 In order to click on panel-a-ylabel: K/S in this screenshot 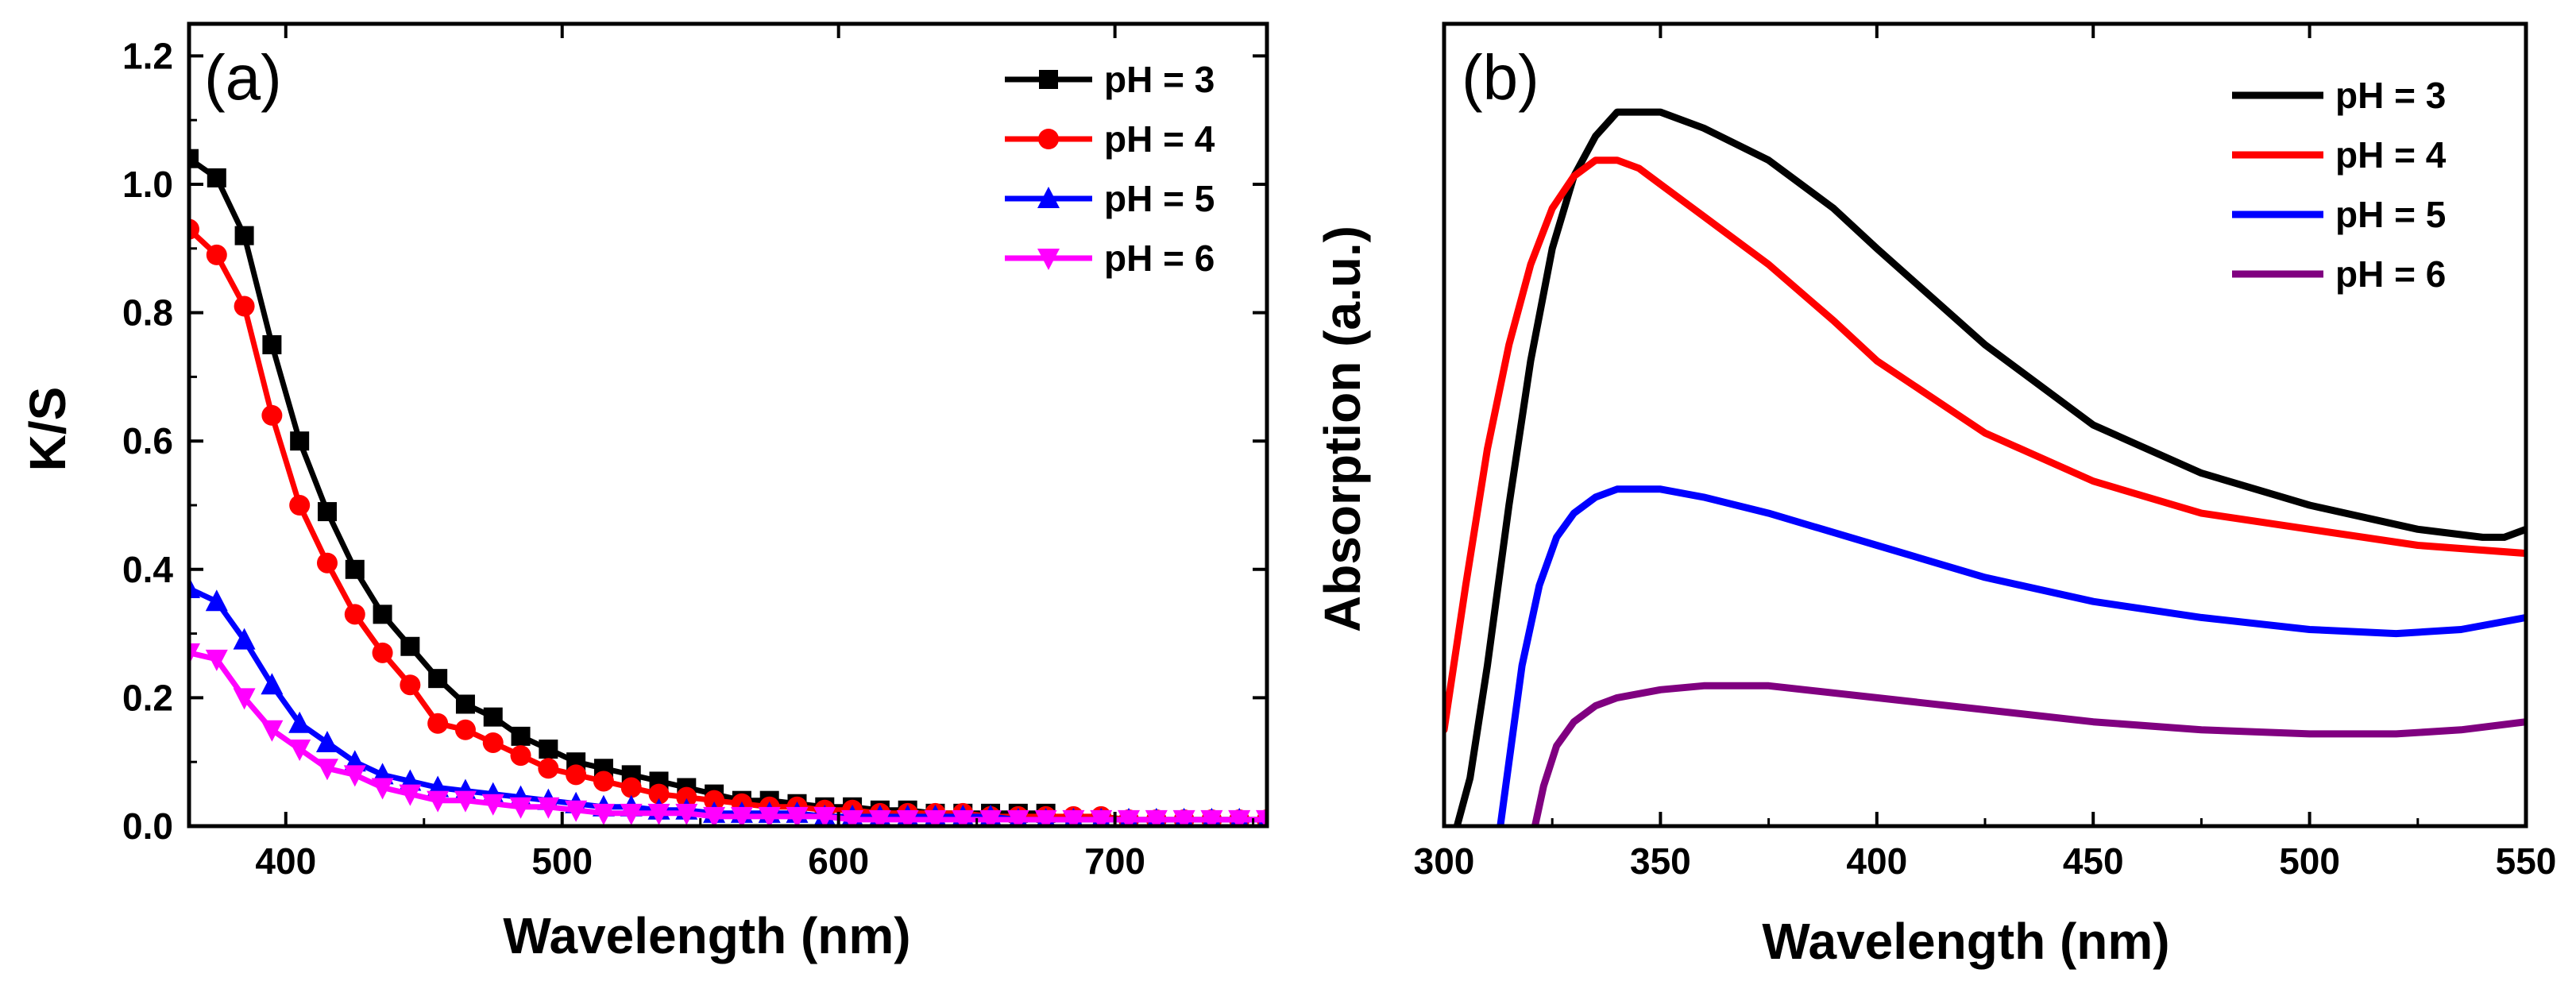, I will do `click(47, 429)`.